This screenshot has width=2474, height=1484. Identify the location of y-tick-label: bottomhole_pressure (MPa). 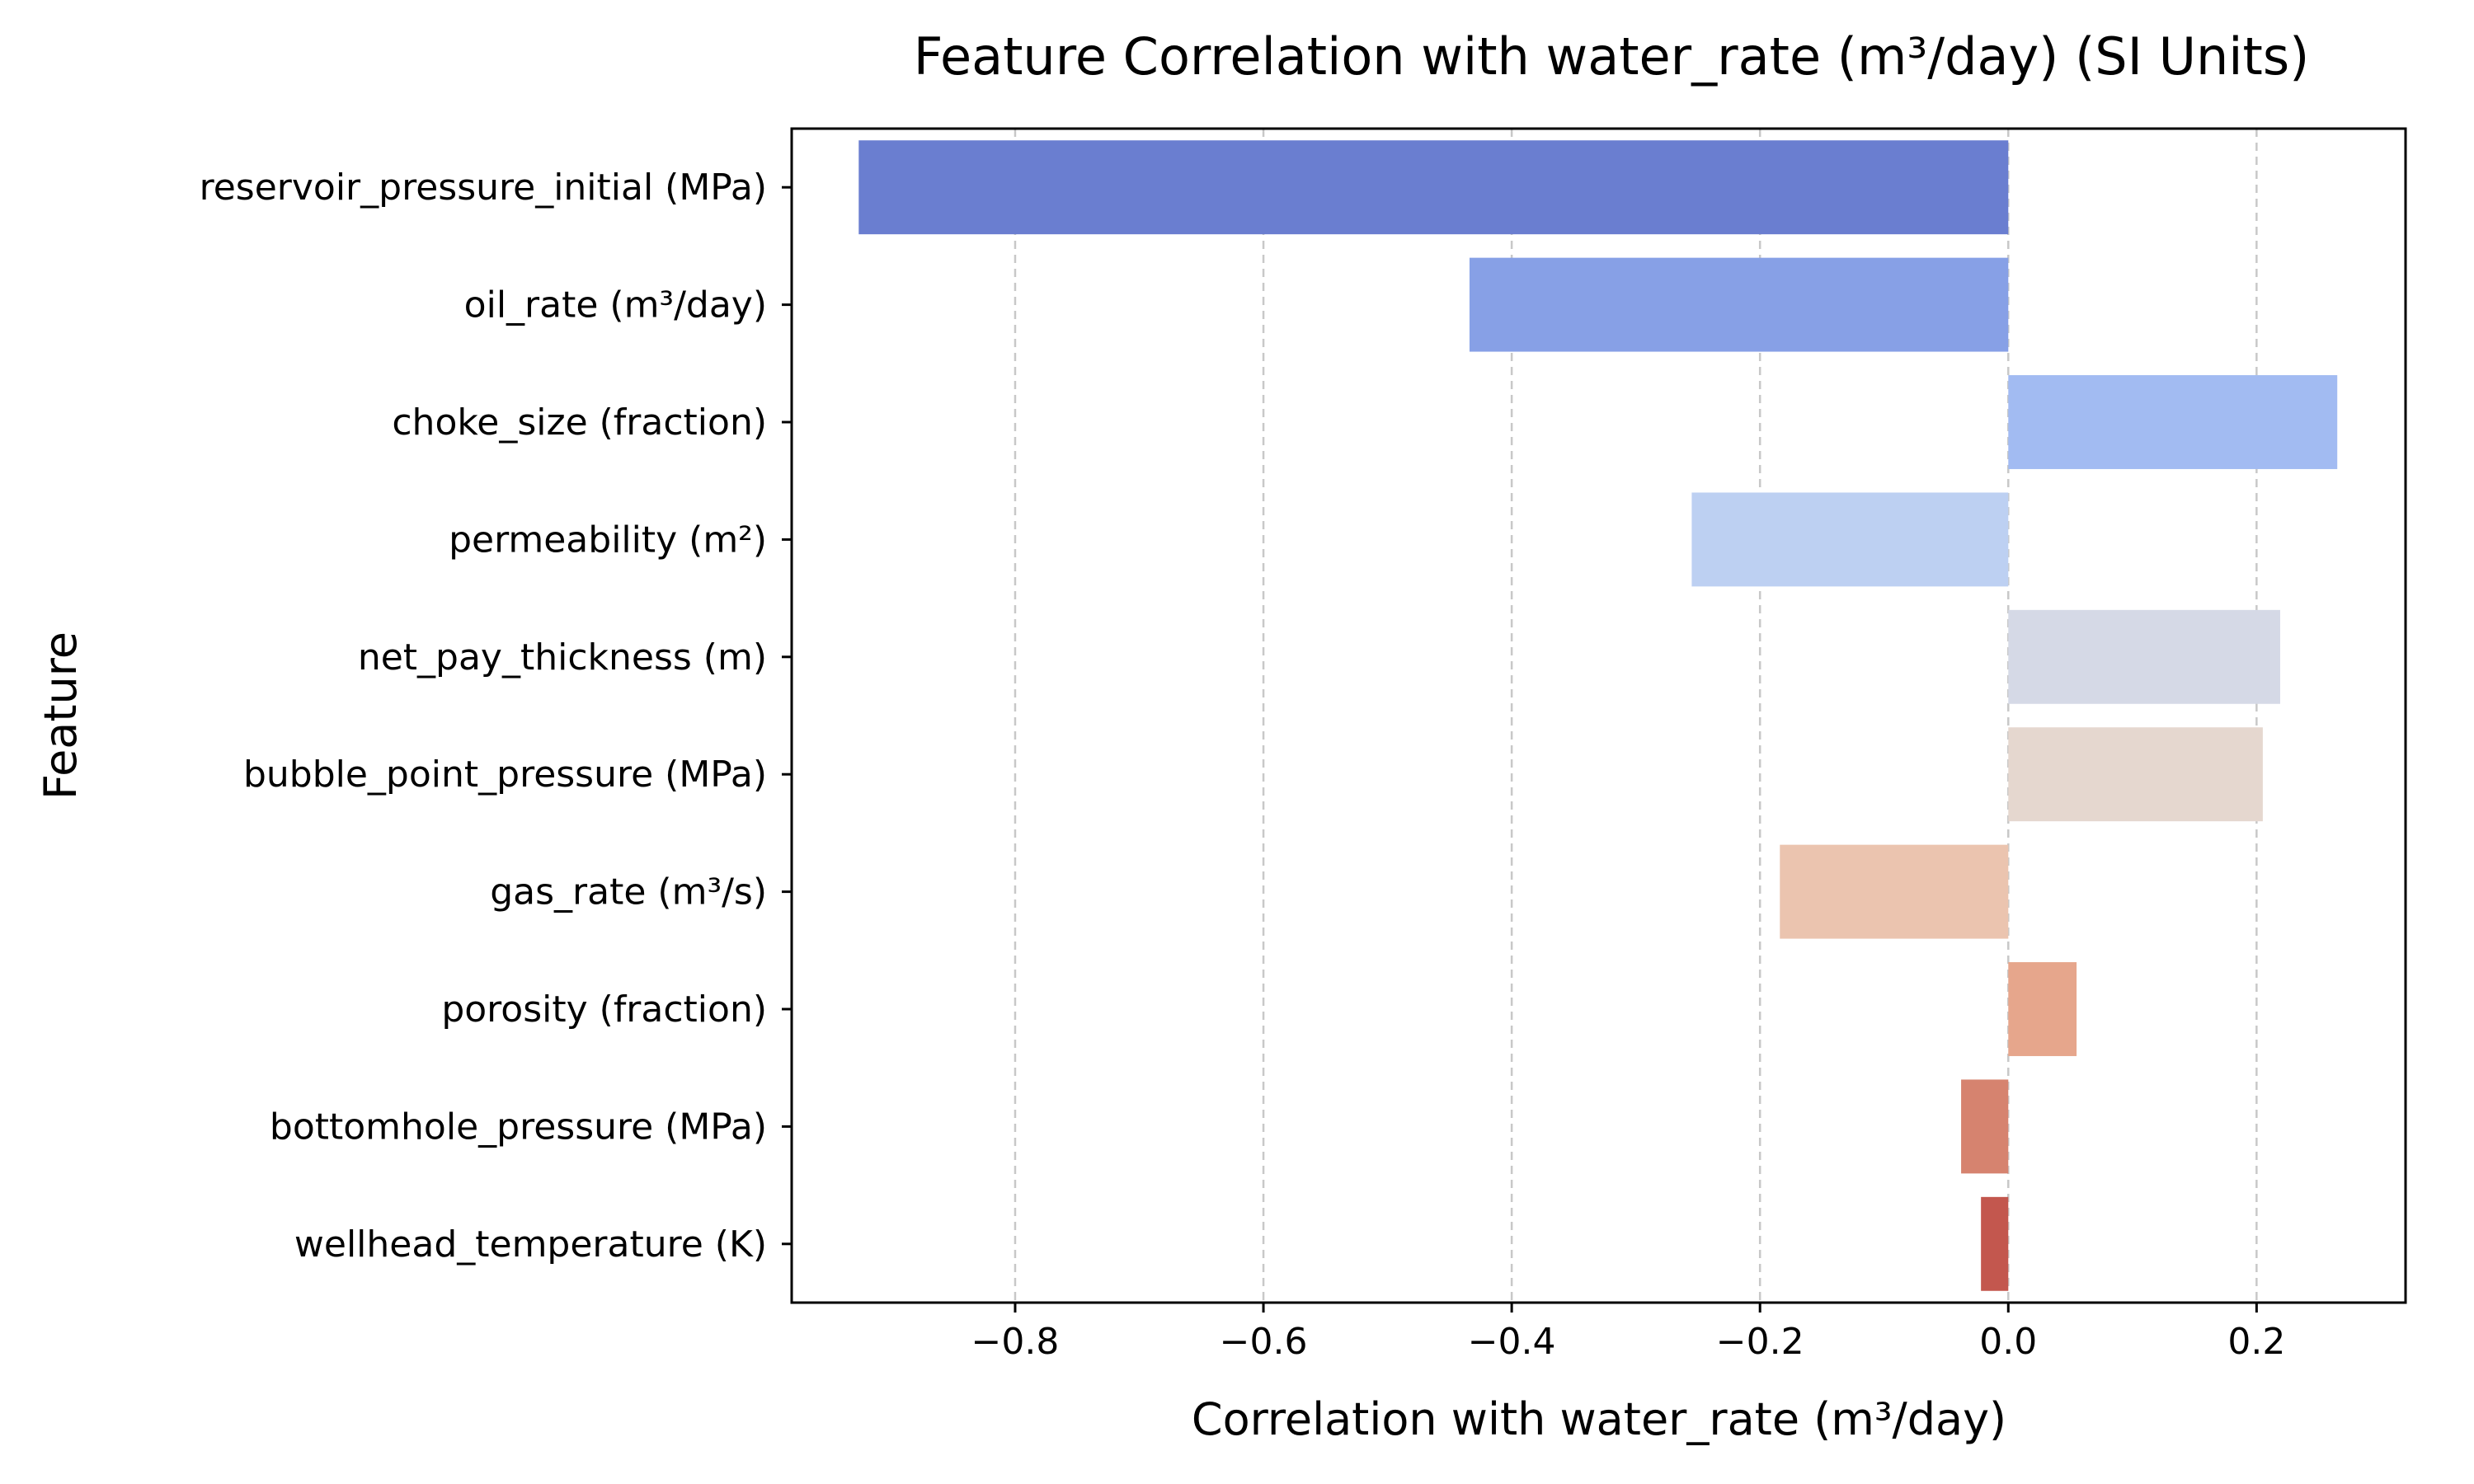
(518, 1127).